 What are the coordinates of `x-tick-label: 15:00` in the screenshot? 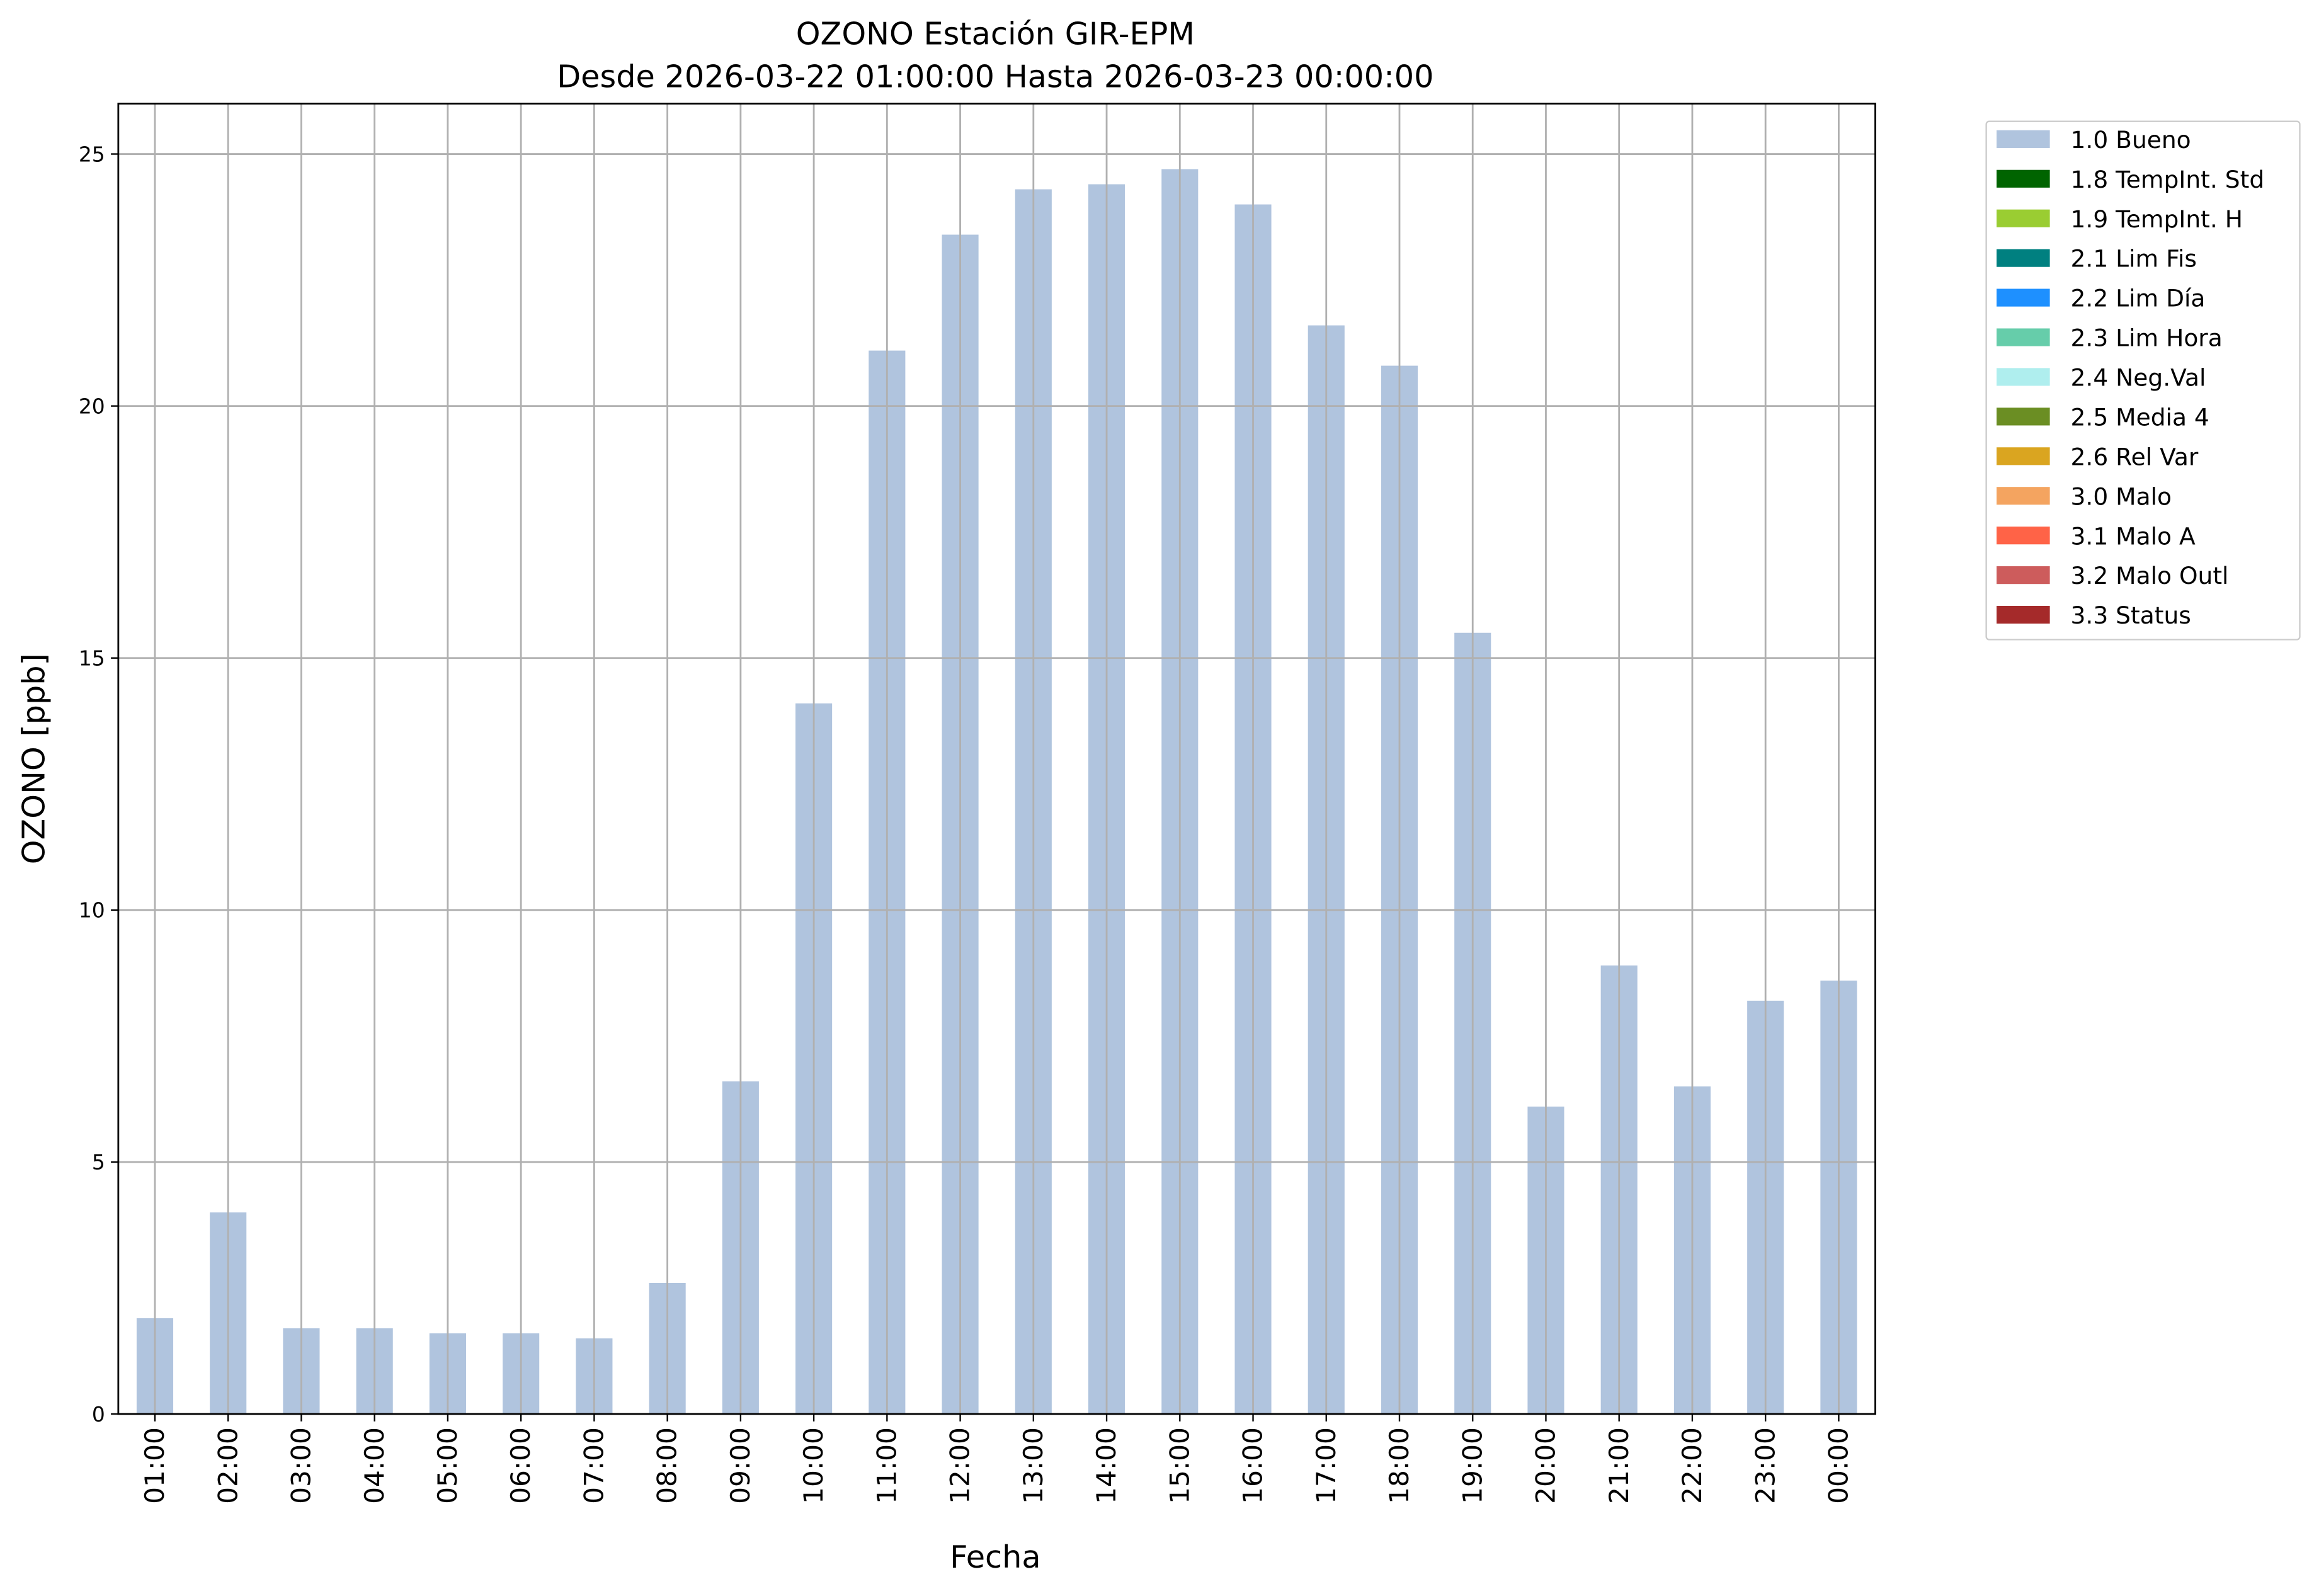 It's located at (1179, 1465).